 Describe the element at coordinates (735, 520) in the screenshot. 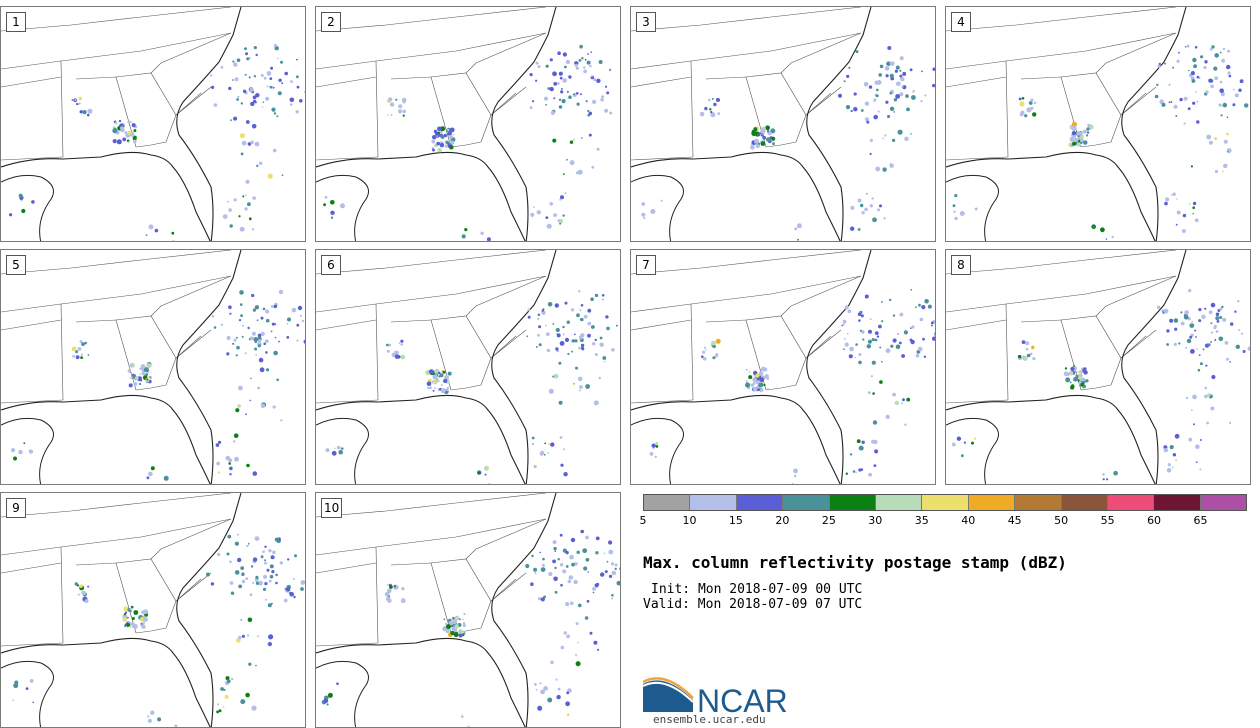

I see `colorbar-tick-label: 15` at that location.